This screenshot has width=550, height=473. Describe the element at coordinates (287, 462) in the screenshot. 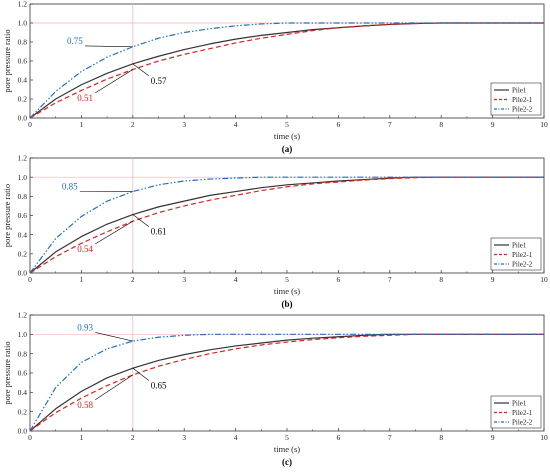

I see `panel-label: (c)` at that location.